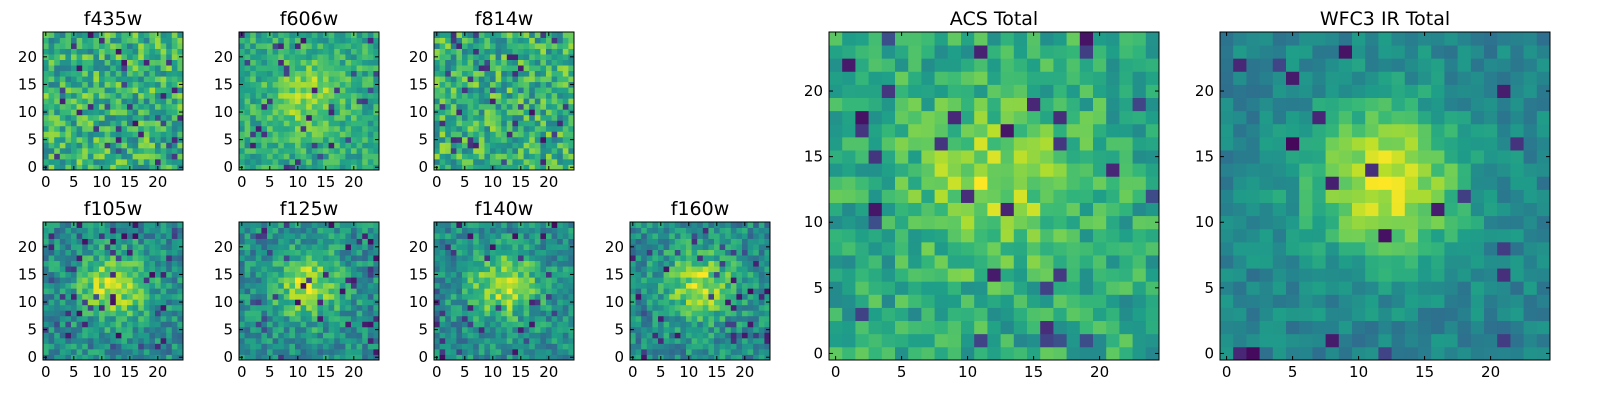  Describe the element at coordinates (418, 57) in the screenshot. I see `y-tick-label: 20` at that location.